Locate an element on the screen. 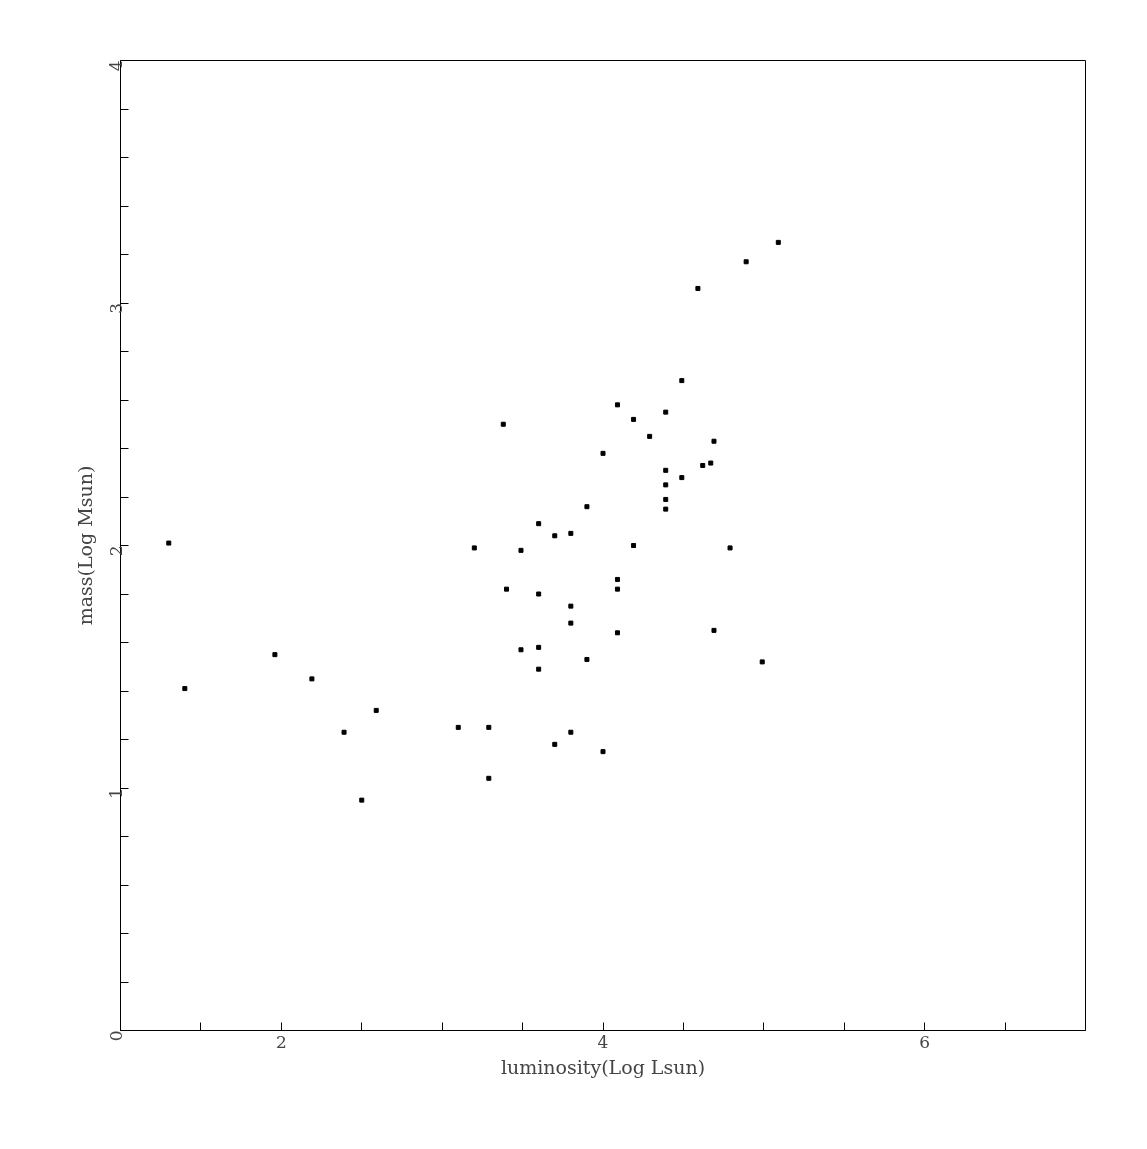  y-tick-label: 1 is located at coordinates (115, 793).